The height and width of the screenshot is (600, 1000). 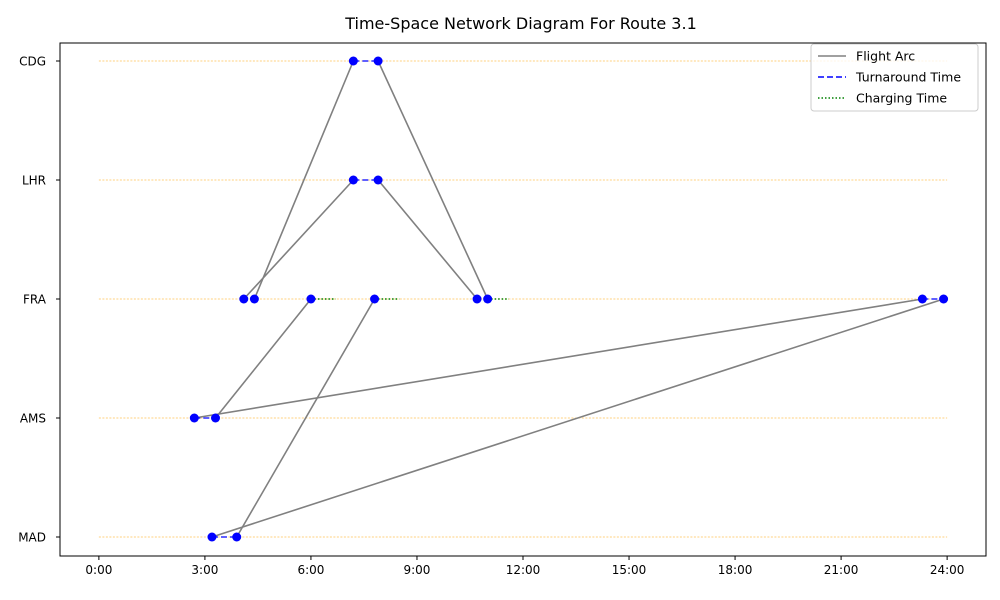 I want to click on legend-box, so click(x=894, y=77).